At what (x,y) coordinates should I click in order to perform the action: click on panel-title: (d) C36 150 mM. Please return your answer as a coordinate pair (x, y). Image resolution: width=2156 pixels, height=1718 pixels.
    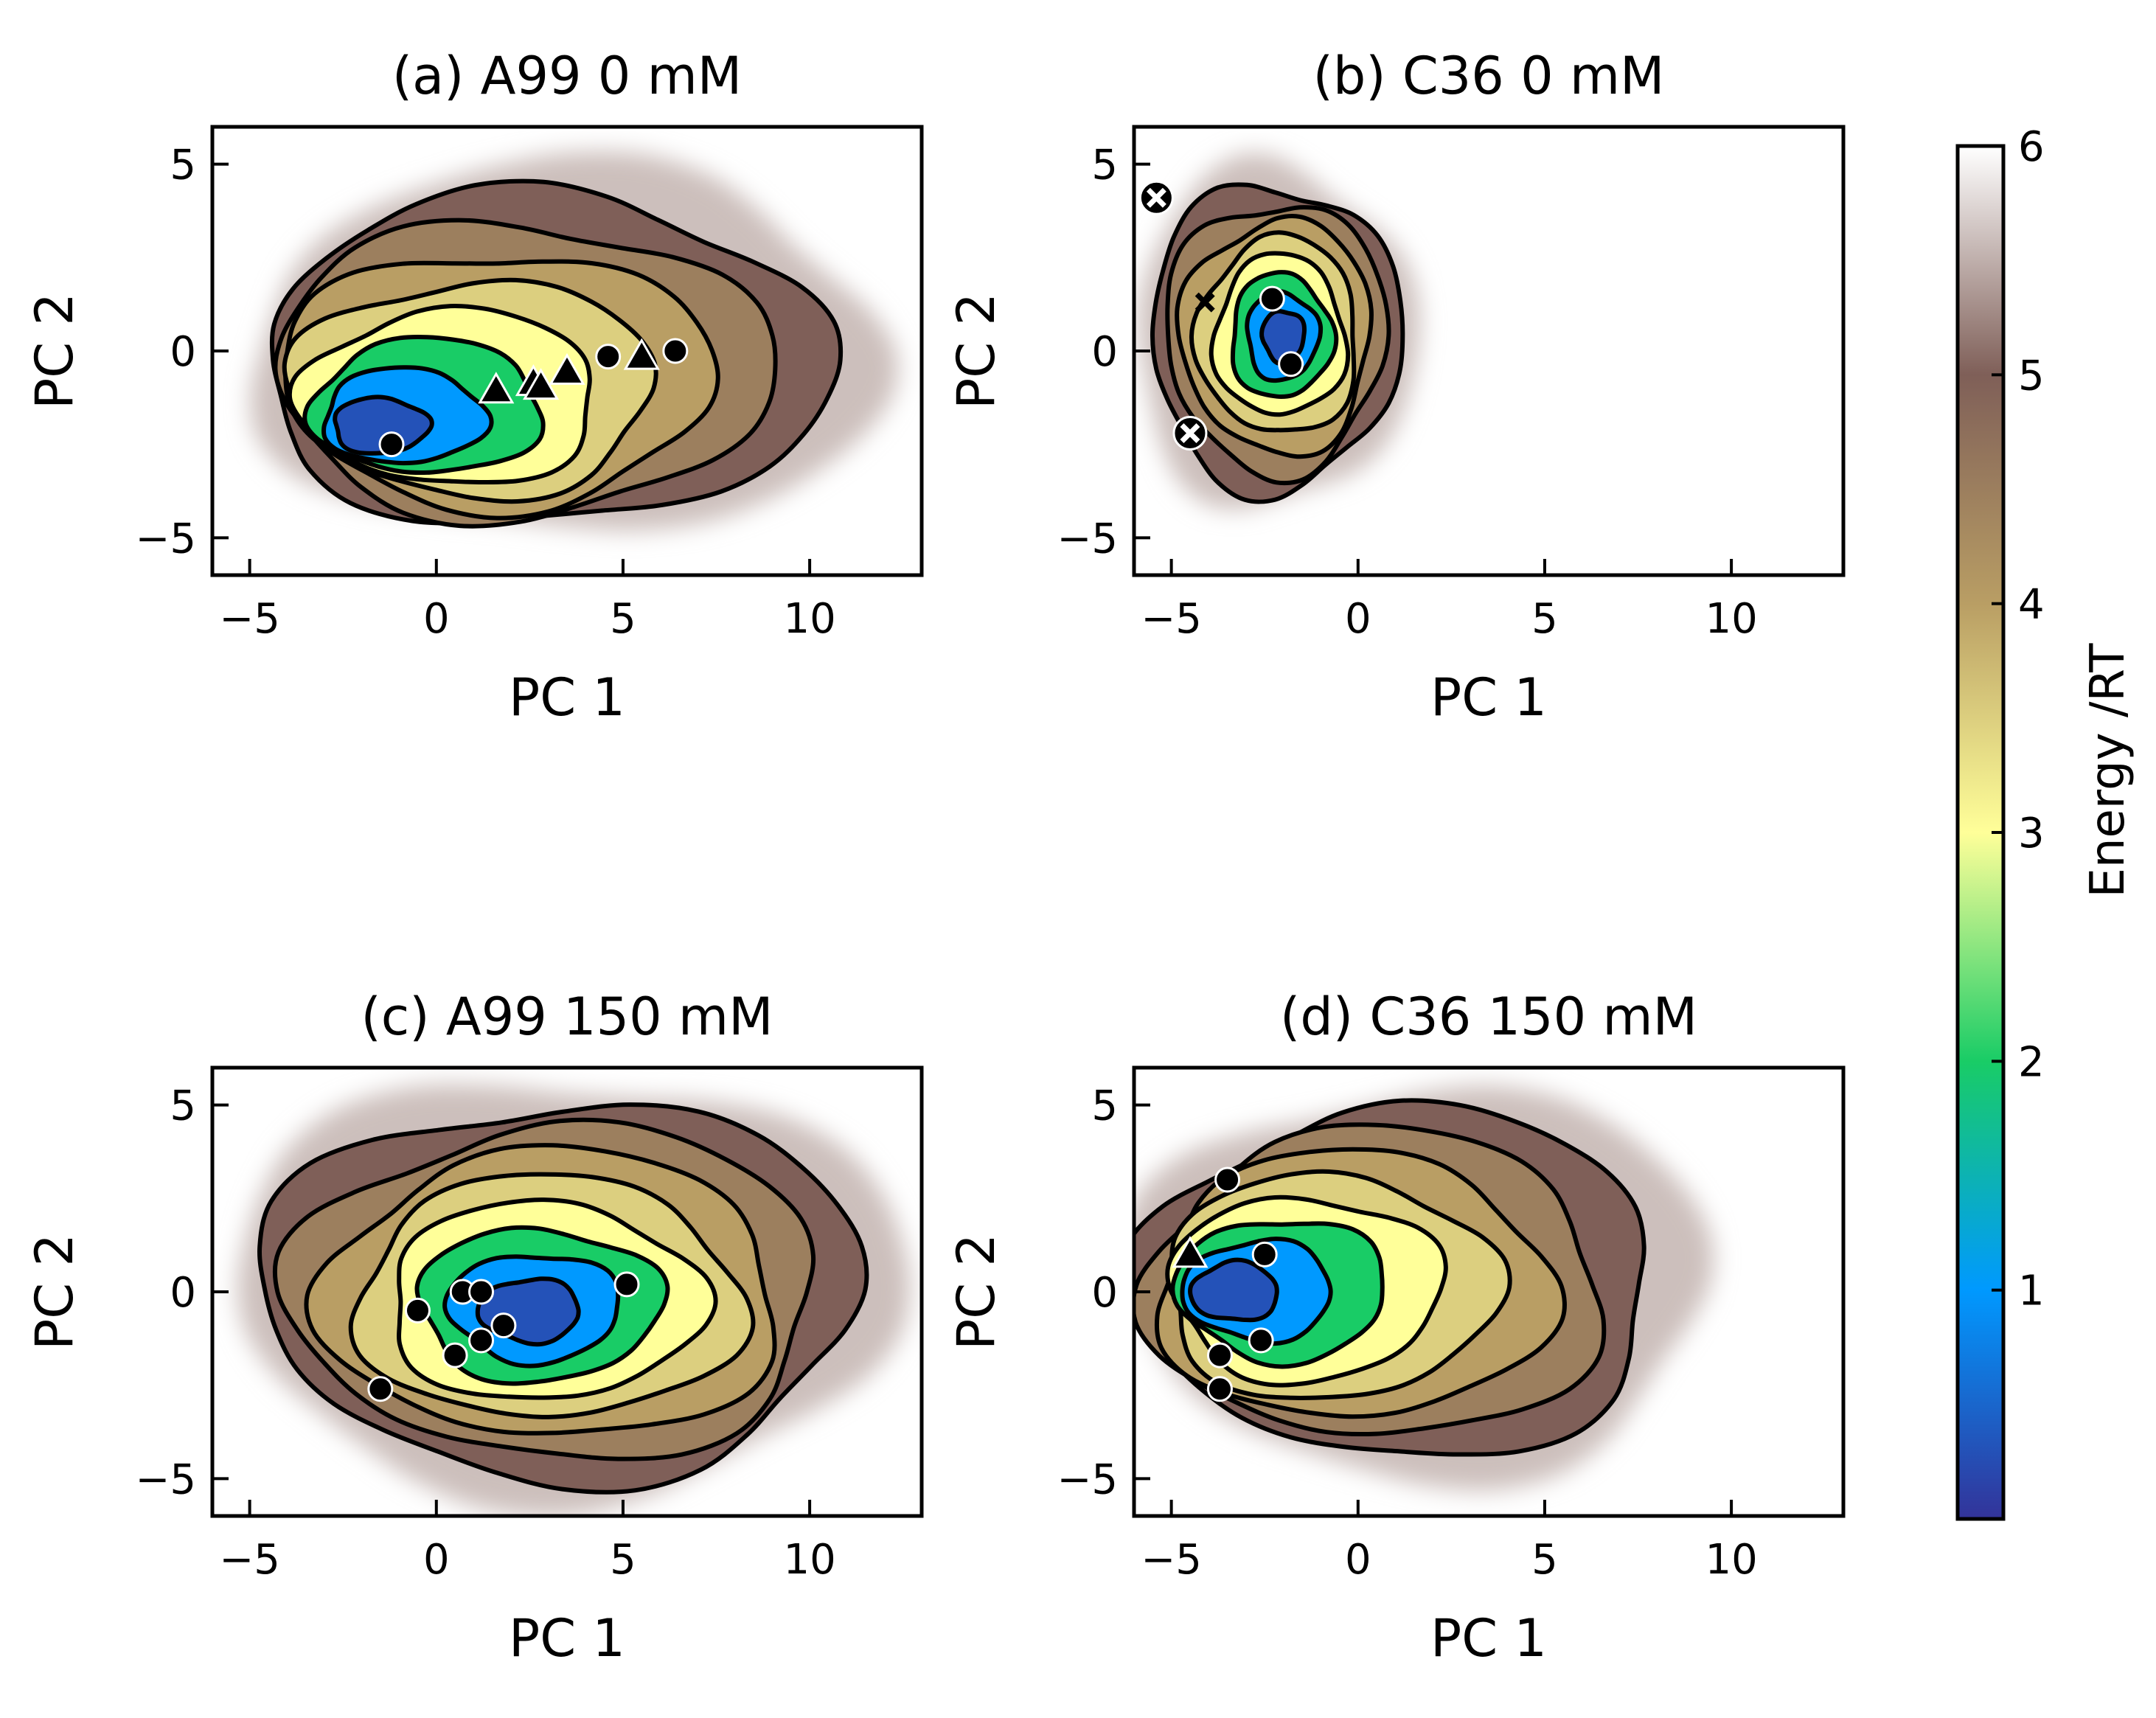
    Looking at the image, I should click on (1488, 1017).